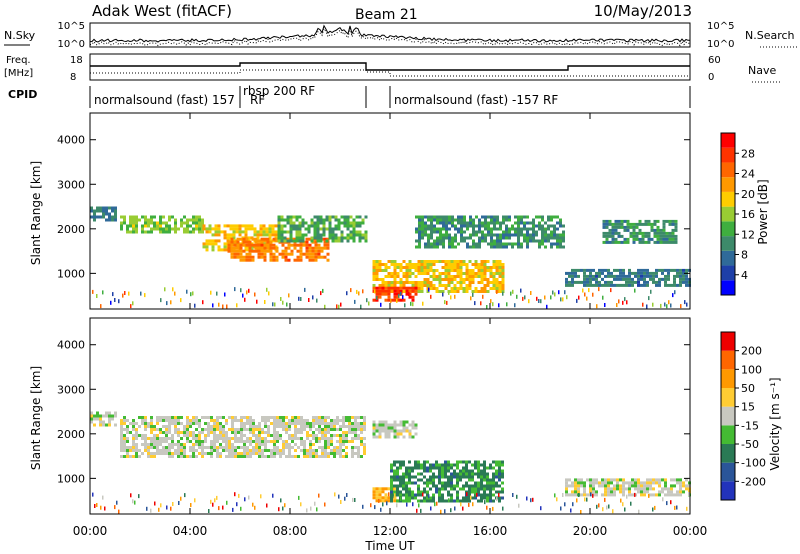 The image size is (800, 554). Describe the element at coordinates (71, 229) in the screenshot. I see `y-tick-label: 2000` at that location.